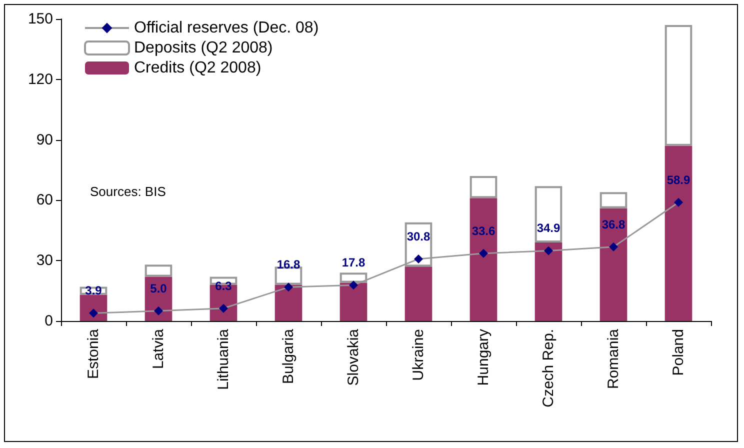 The width and height of the screenshot is (744, 448). I want to click on legend-label: Deposits (Q2 2008), so click(203, 48).